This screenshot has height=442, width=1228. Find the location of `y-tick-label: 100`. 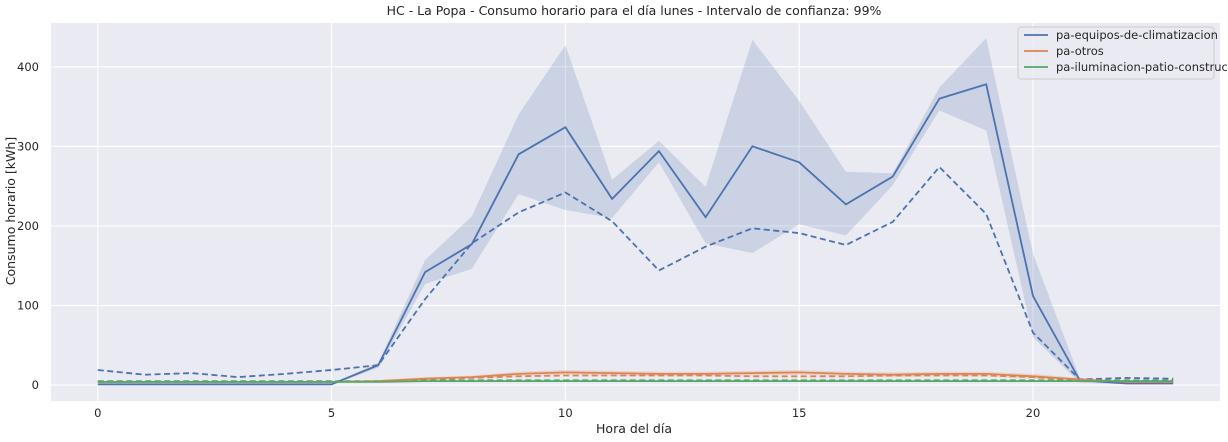

y-tick-label: 100 is located at coordinates (28, 306).